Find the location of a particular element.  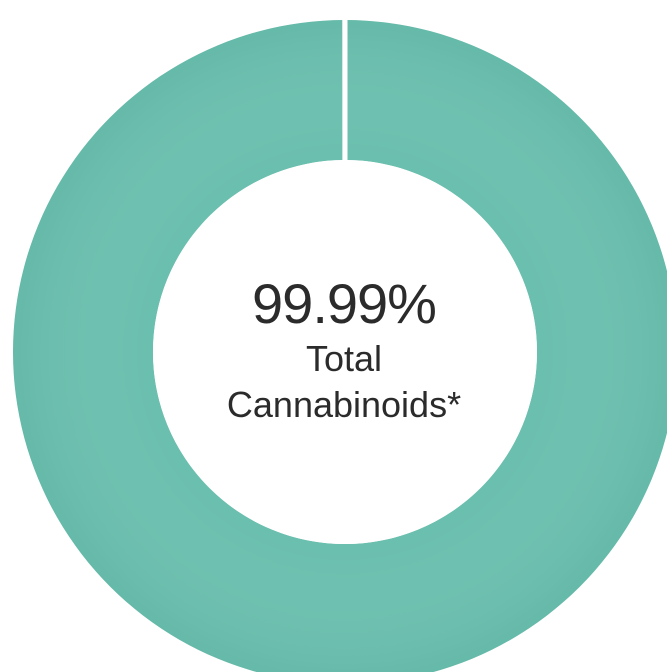

center-value-text: 99.99% is located at coordinates (344, 303).